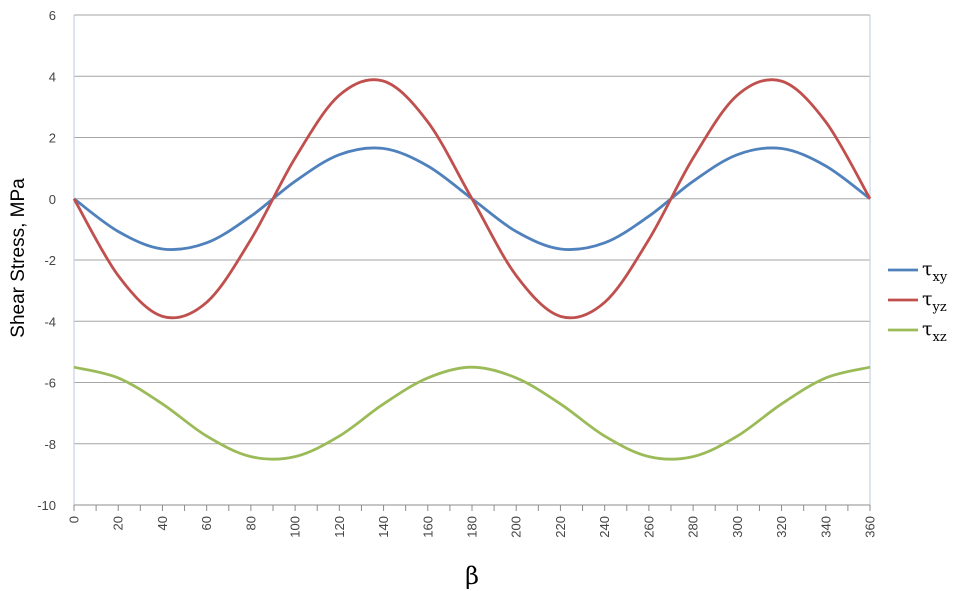 The height and width of the screenshot is (591, 959). Describe the element at coordinates (118, 523) in the screenshot. I see `x-tick-label: 20` at that location.